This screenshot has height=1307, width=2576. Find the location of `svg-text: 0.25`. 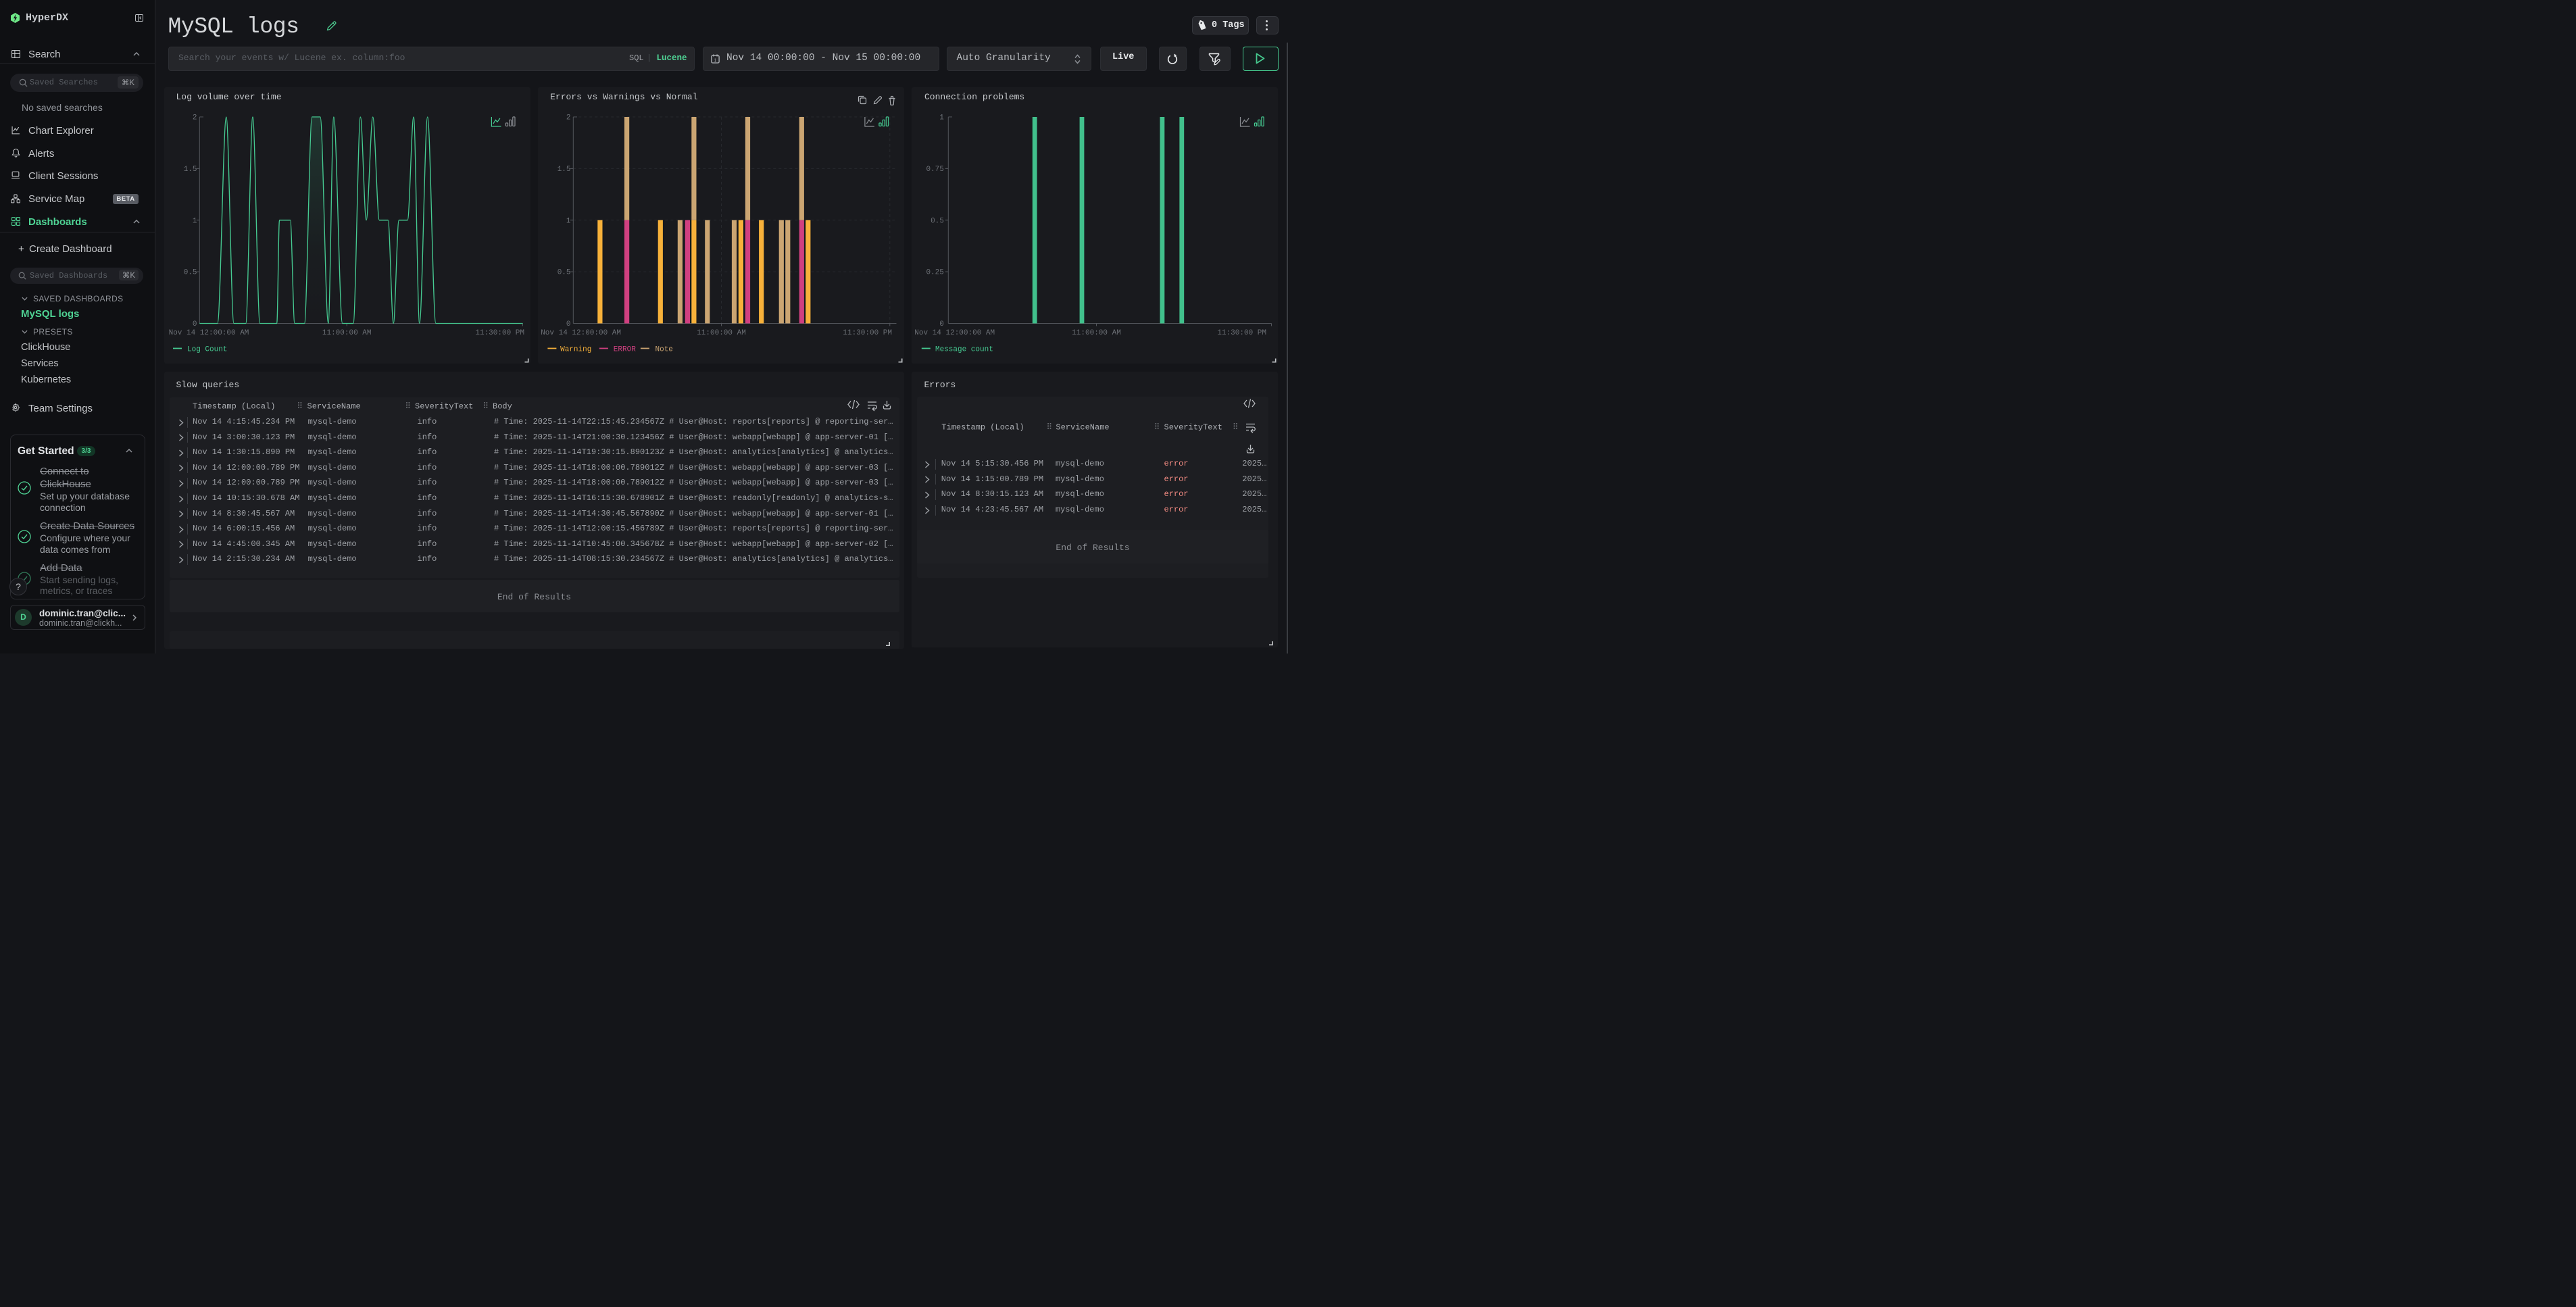

svg-text: 0.25 is located at coordinates (935, 273).